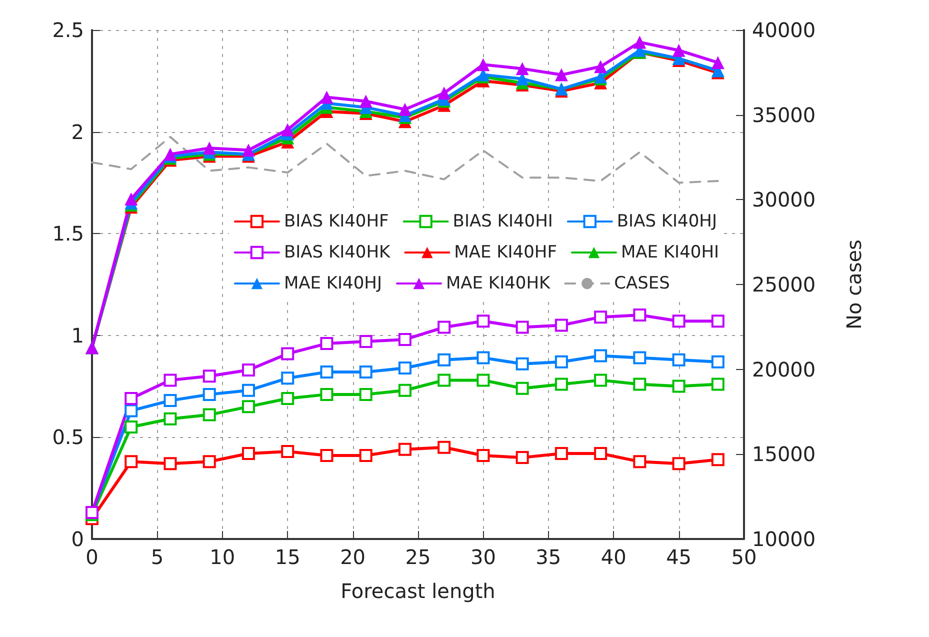 This screenshot has height=637, width=929. Describe the element at coordinates (223, 557) in the screenshot. I see `x-tick-label: 10` at that location.